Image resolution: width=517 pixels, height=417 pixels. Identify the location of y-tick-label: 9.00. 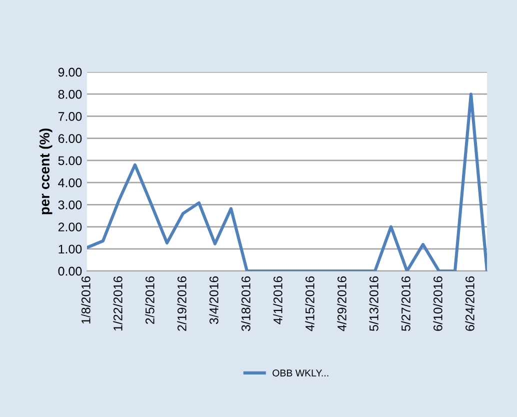
(70, 72).